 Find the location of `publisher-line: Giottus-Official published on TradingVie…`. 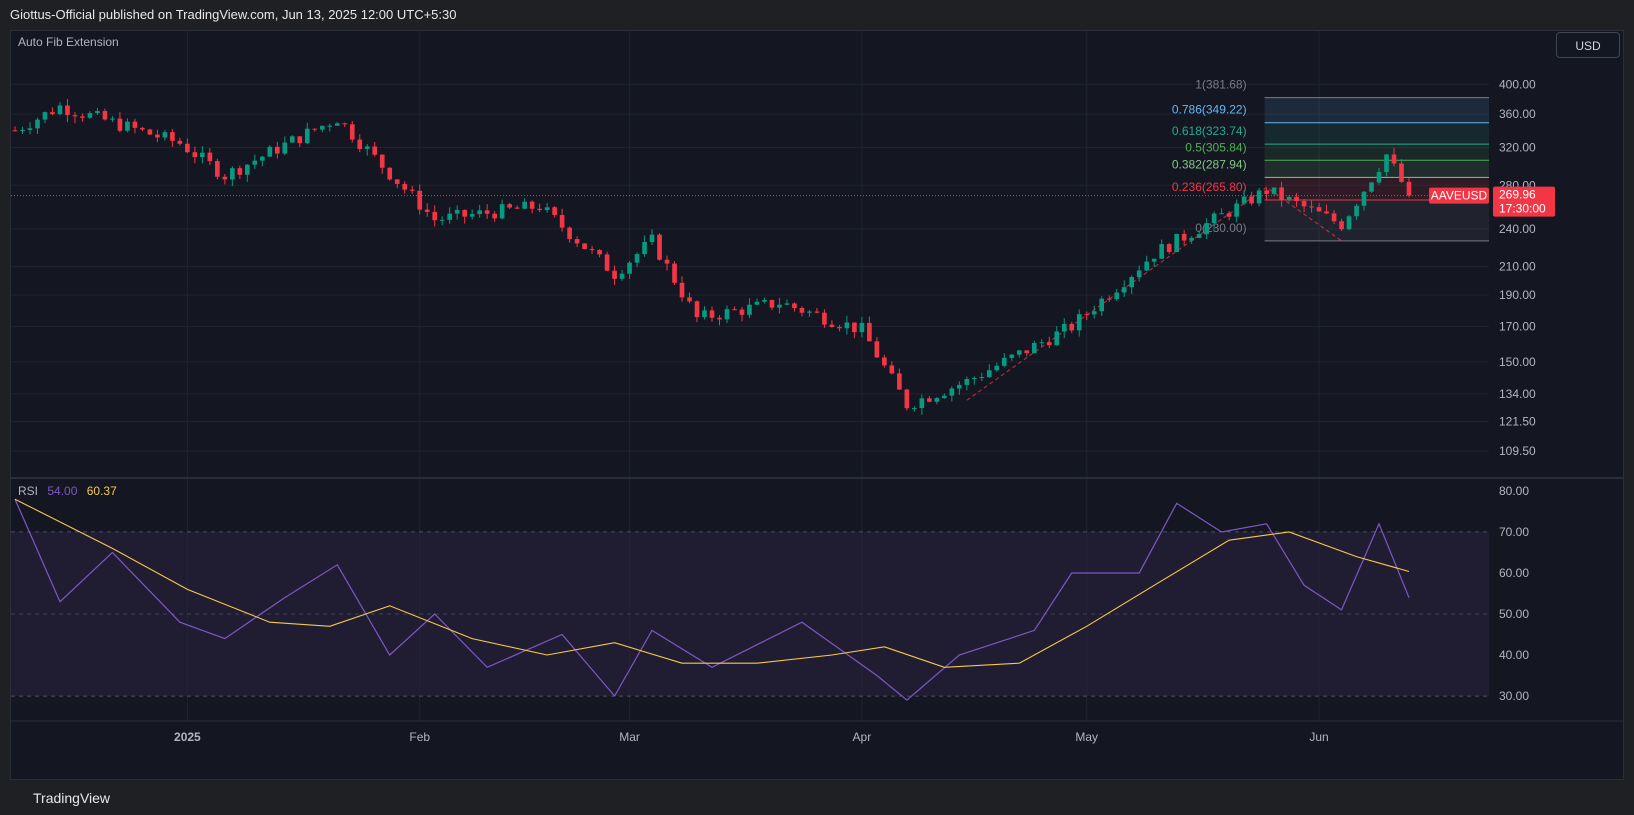

publisher-line: Giottus-Official published on TradingVie… is located at coordinates (233, 14).